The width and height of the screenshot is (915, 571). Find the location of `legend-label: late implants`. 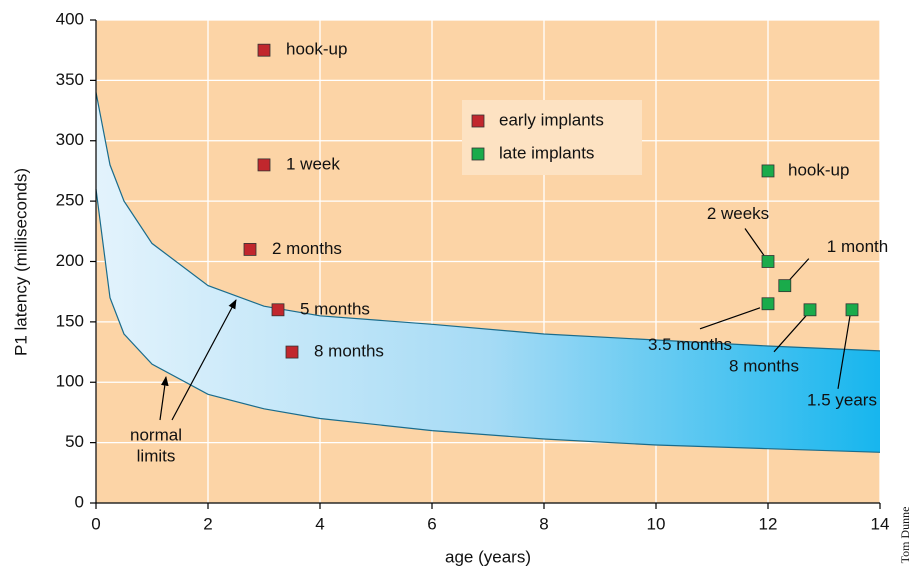

legend-label: late implants is located at coordinates (546, 152).